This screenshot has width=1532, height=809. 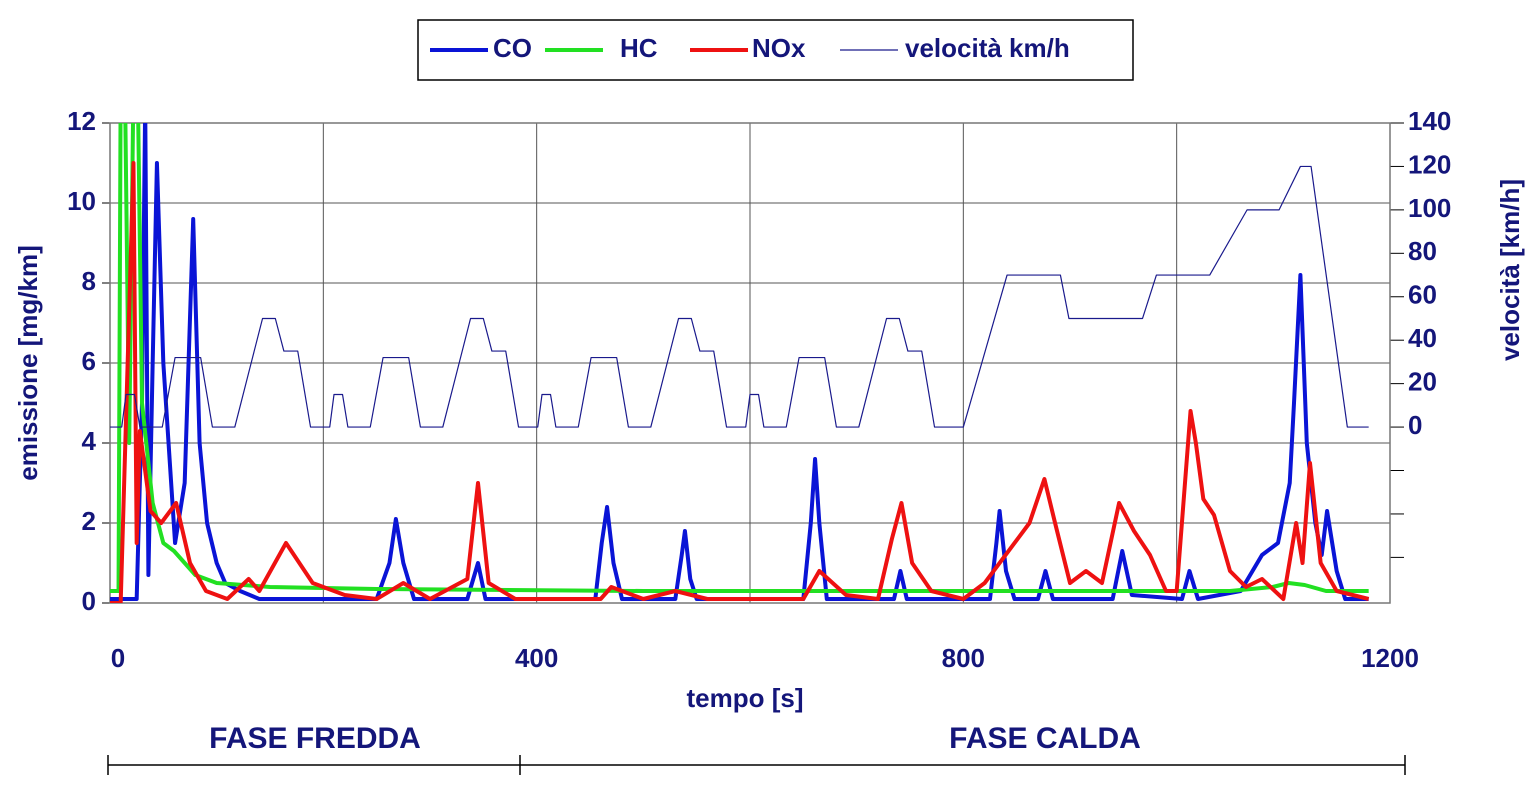 What do you see at coordinates (1045, 738) in the screenshot?
I see `phase-label: FASE CALDA` at bounding box center [1045, 738].